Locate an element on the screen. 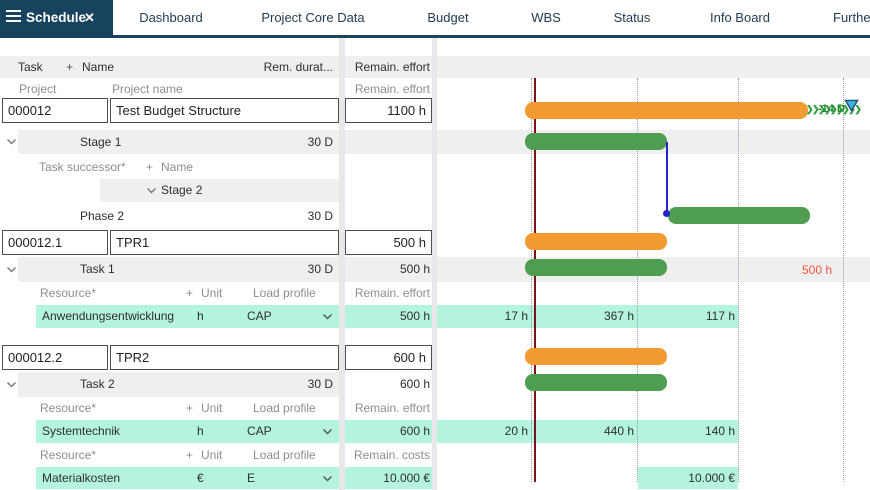 This screenshot has width=870, height=490. resource-header-unit: Unit is located at coordinates (212, 293).